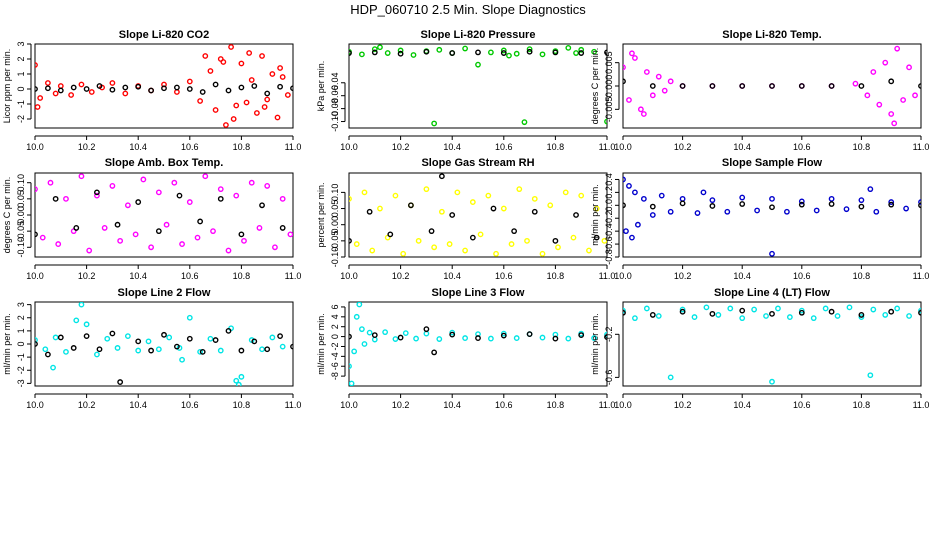 The image size is (936, 545). I want to click on y-tick-label: 0.00, so click(21, 215).